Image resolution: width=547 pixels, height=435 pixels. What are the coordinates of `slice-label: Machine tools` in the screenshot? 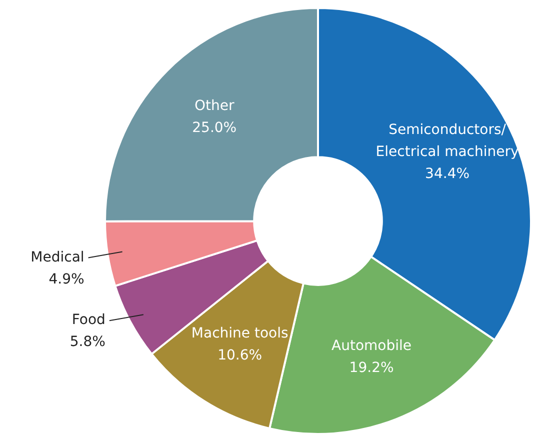 It's located at (239, 333).